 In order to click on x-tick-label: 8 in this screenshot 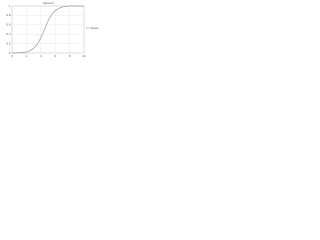, I will do `click(70, 56)`.